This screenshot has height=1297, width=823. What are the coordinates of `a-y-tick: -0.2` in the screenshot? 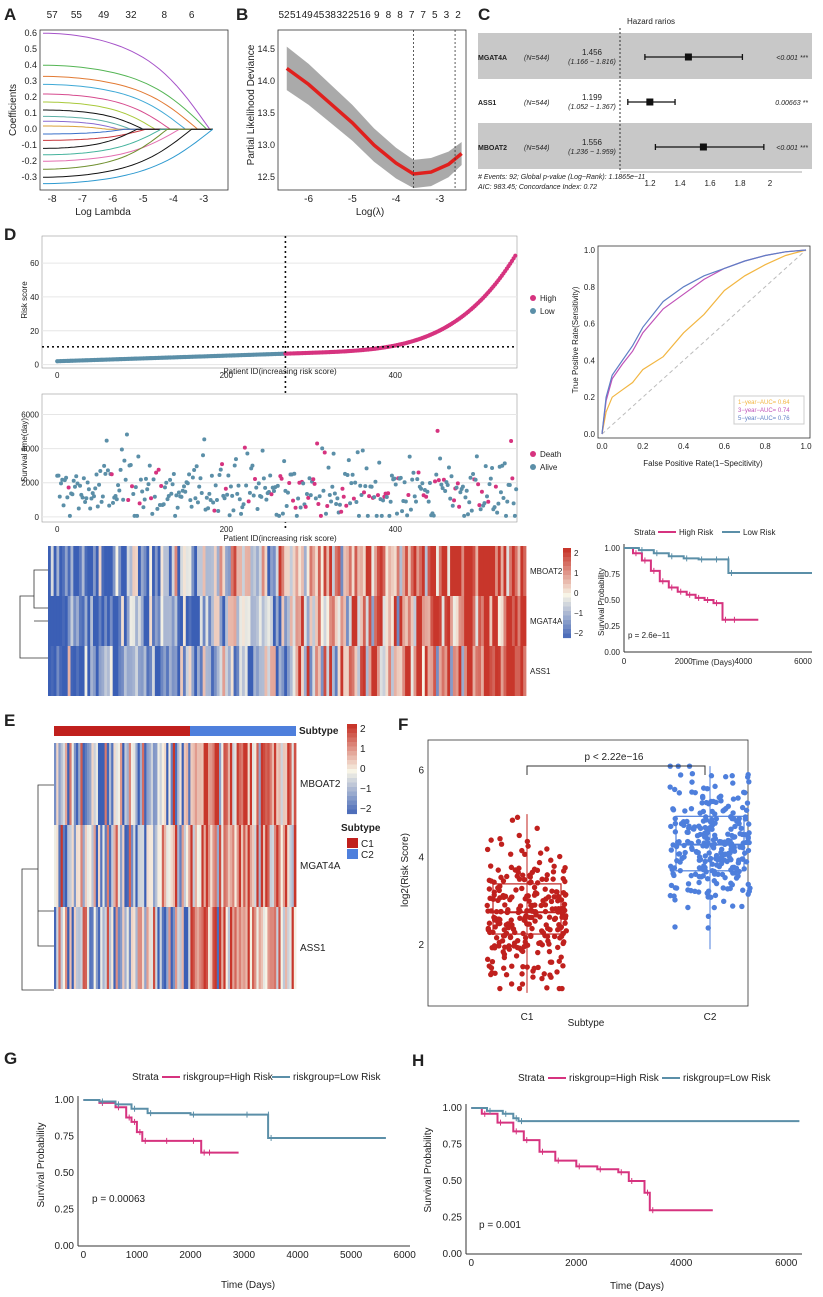 It's located at (29, 161).